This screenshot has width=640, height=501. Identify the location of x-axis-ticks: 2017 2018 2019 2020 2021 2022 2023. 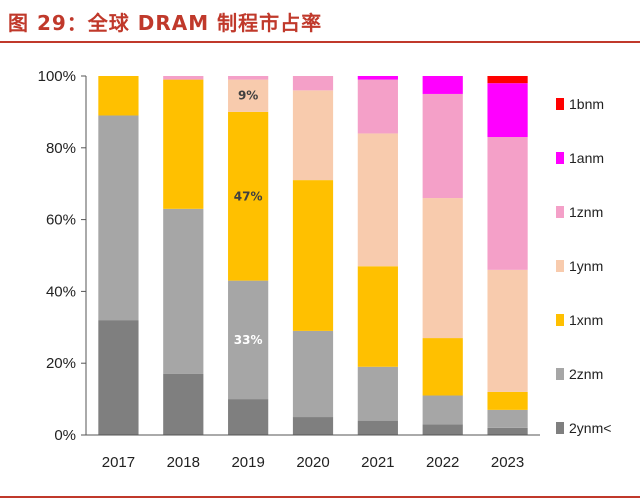
(313, 462).